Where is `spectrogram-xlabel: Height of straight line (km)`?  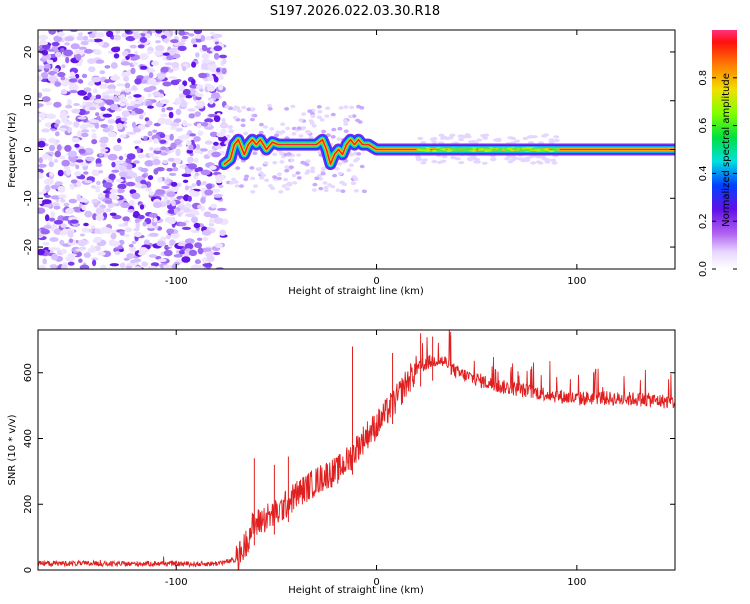
spectrogram-xlabel: Height of straight line (km) is located at coordinates (356, 291).